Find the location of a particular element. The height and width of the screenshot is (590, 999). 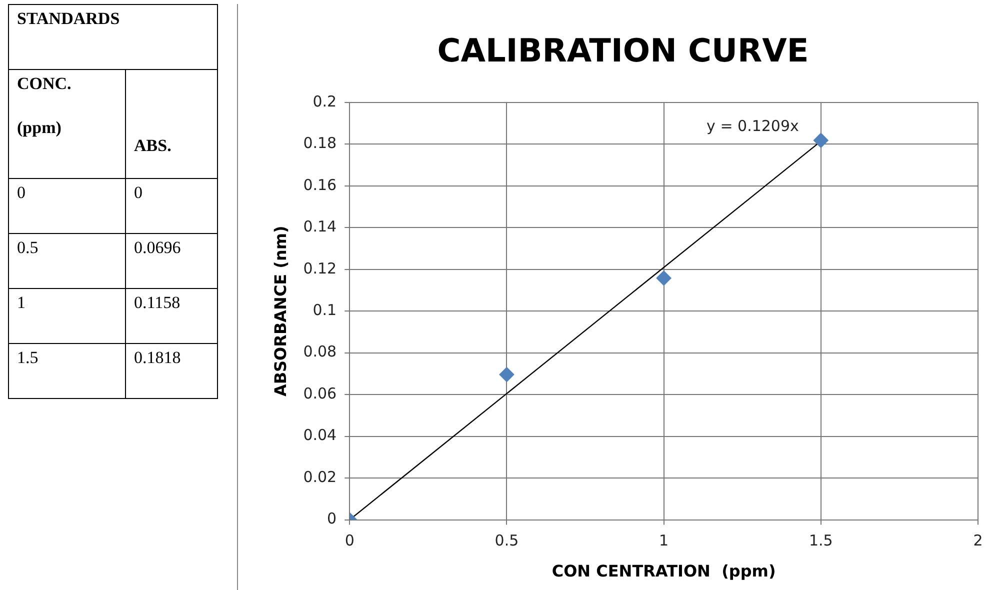

y-tick-label: 0.12 is located at coordinates (320, 268).